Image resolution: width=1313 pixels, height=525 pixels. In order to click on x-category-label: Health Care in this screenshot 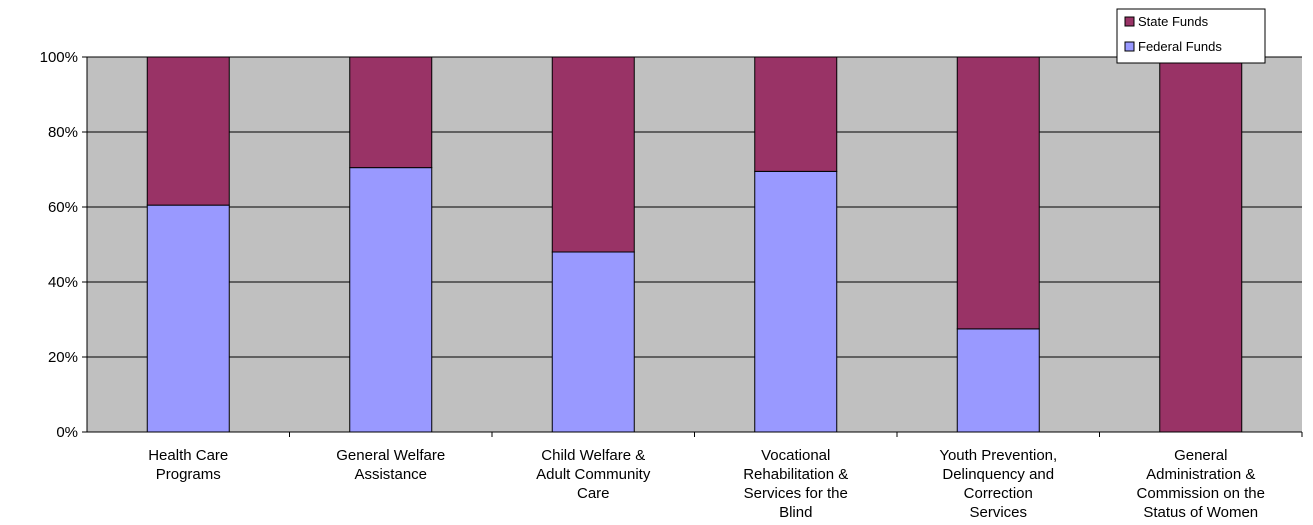, I will do `click(188, 455)`.